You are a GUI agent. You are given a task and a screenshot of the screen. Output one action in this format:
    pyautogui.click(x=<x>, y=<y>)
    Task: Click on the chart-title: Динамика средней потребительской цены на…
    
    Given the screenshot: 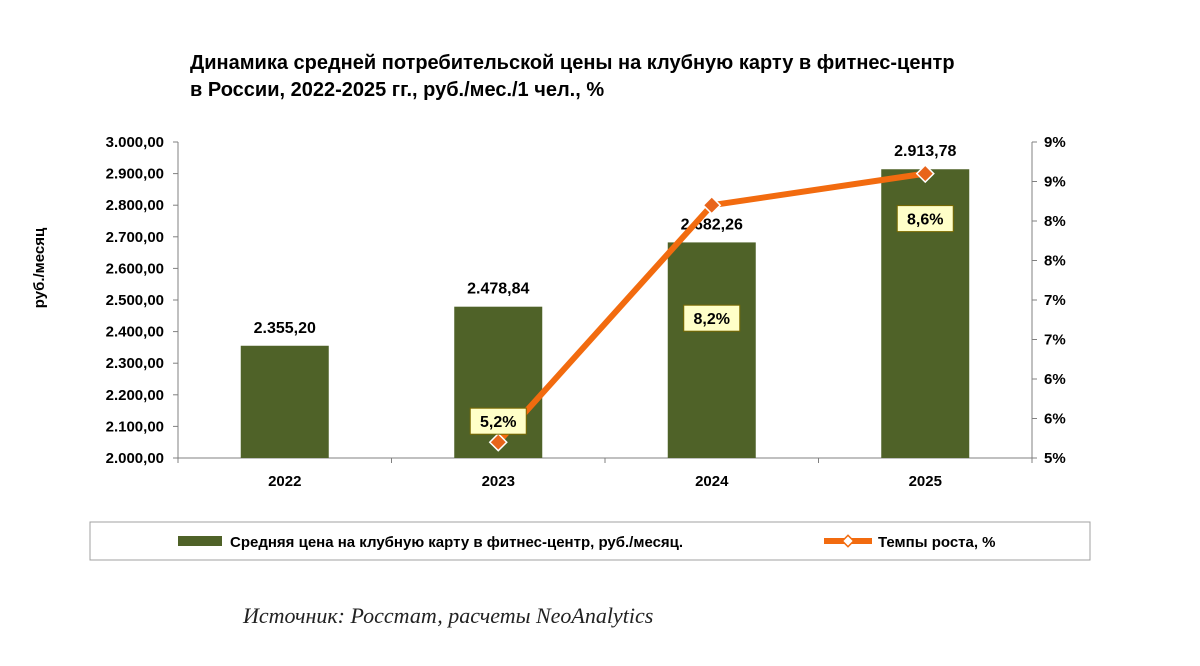 What is the action you would take?
    pyautogui.click(x=640, y=77)
    